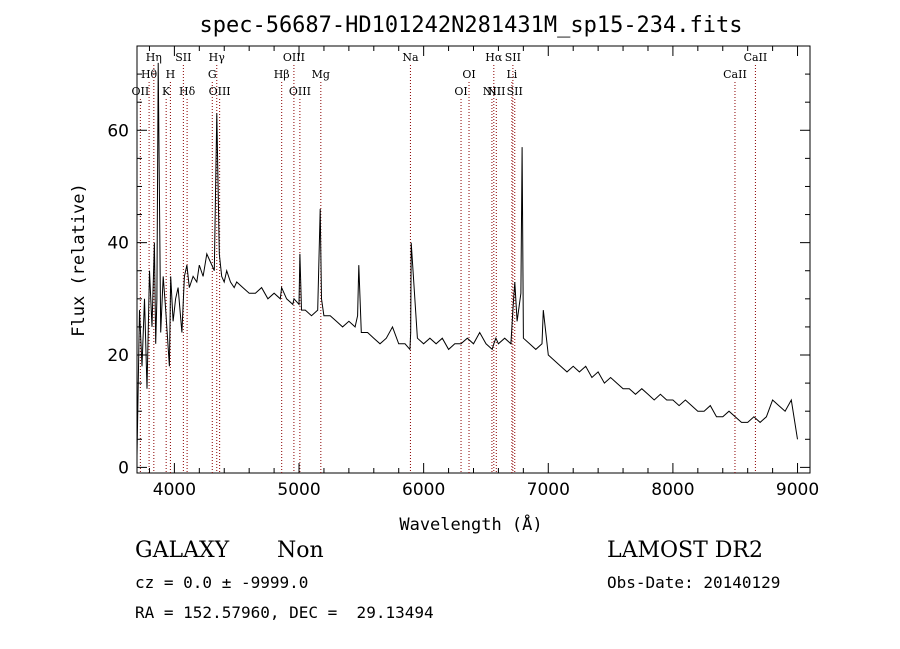 Image resolution: width=900 pixels, height=649 pixels. I want to click on x-tick-label: 8000, so click(672, 490).